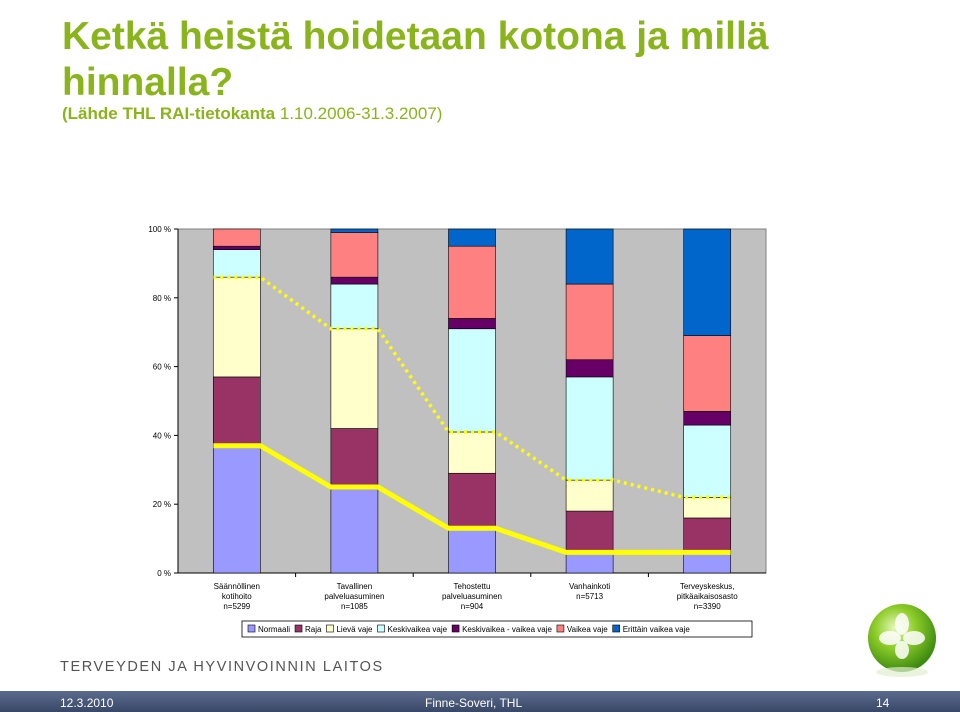 The width and height of the screenshot is (960, 712). What do you see at coordinates (354, 629) in the screenshot?
I see `legend-label: Lievä vaje` at bounding box center [354, 629].